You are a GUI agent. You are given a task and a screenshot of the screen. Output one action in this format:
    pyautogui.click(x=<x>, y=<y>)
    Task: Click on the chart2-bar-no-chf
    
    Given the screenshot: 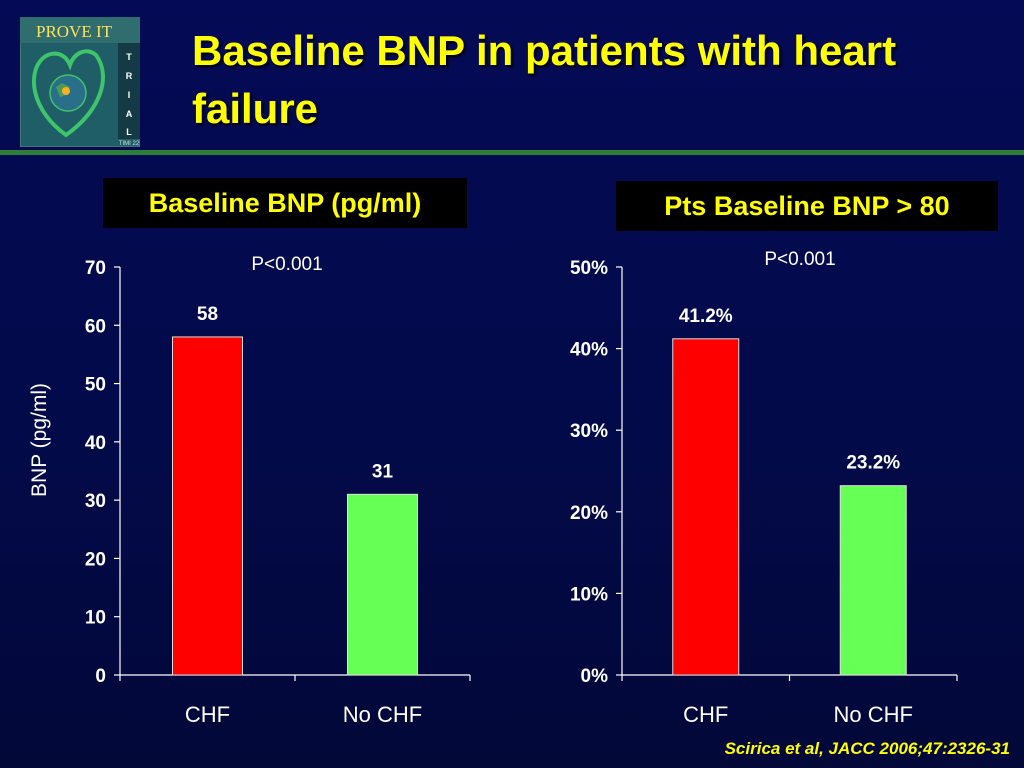 What is the action you would take?
    pyautogui.click(x=873, y=580)
    